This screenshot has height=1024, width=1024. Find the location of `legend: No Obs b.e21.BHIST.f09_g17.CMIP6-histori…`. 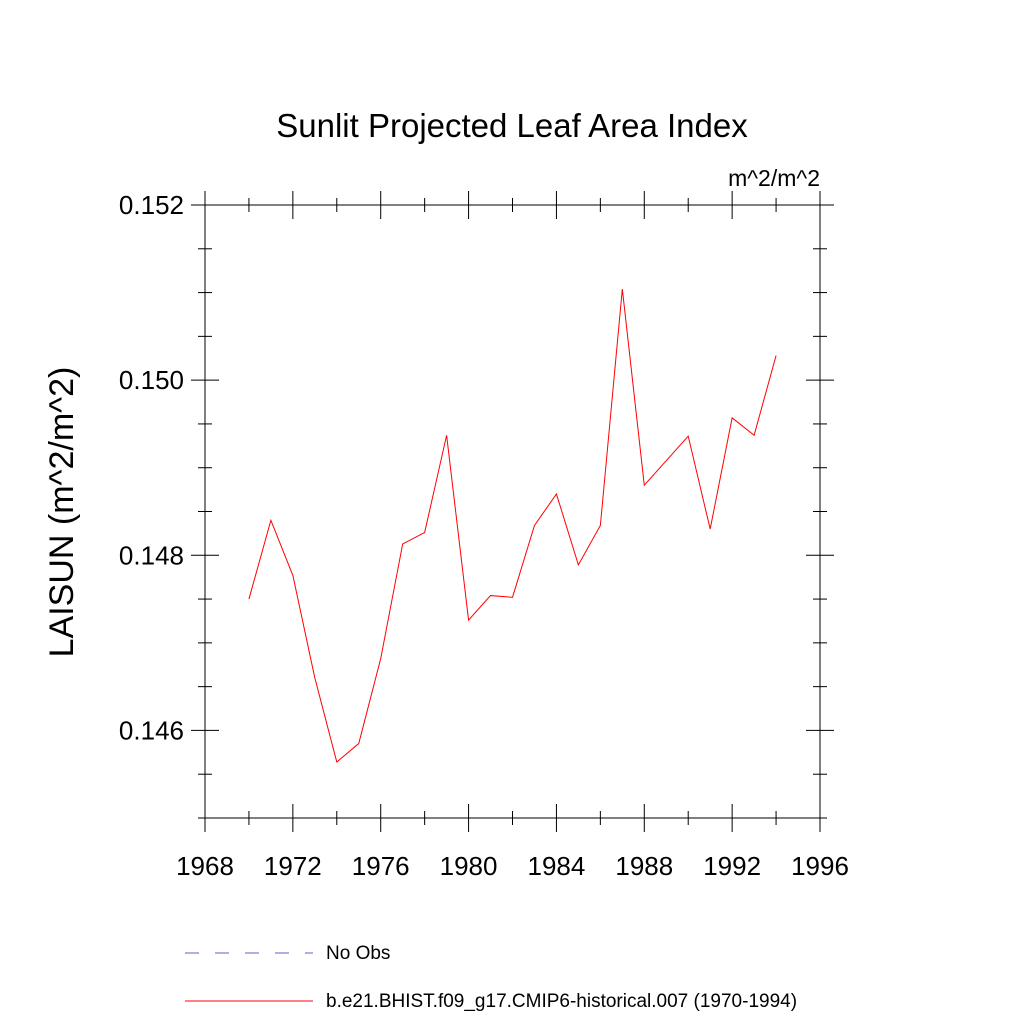

legend: No Obs b.e21.BHIST.f09_g17.CMIP6-histori… is located at coordinates (491, 977).